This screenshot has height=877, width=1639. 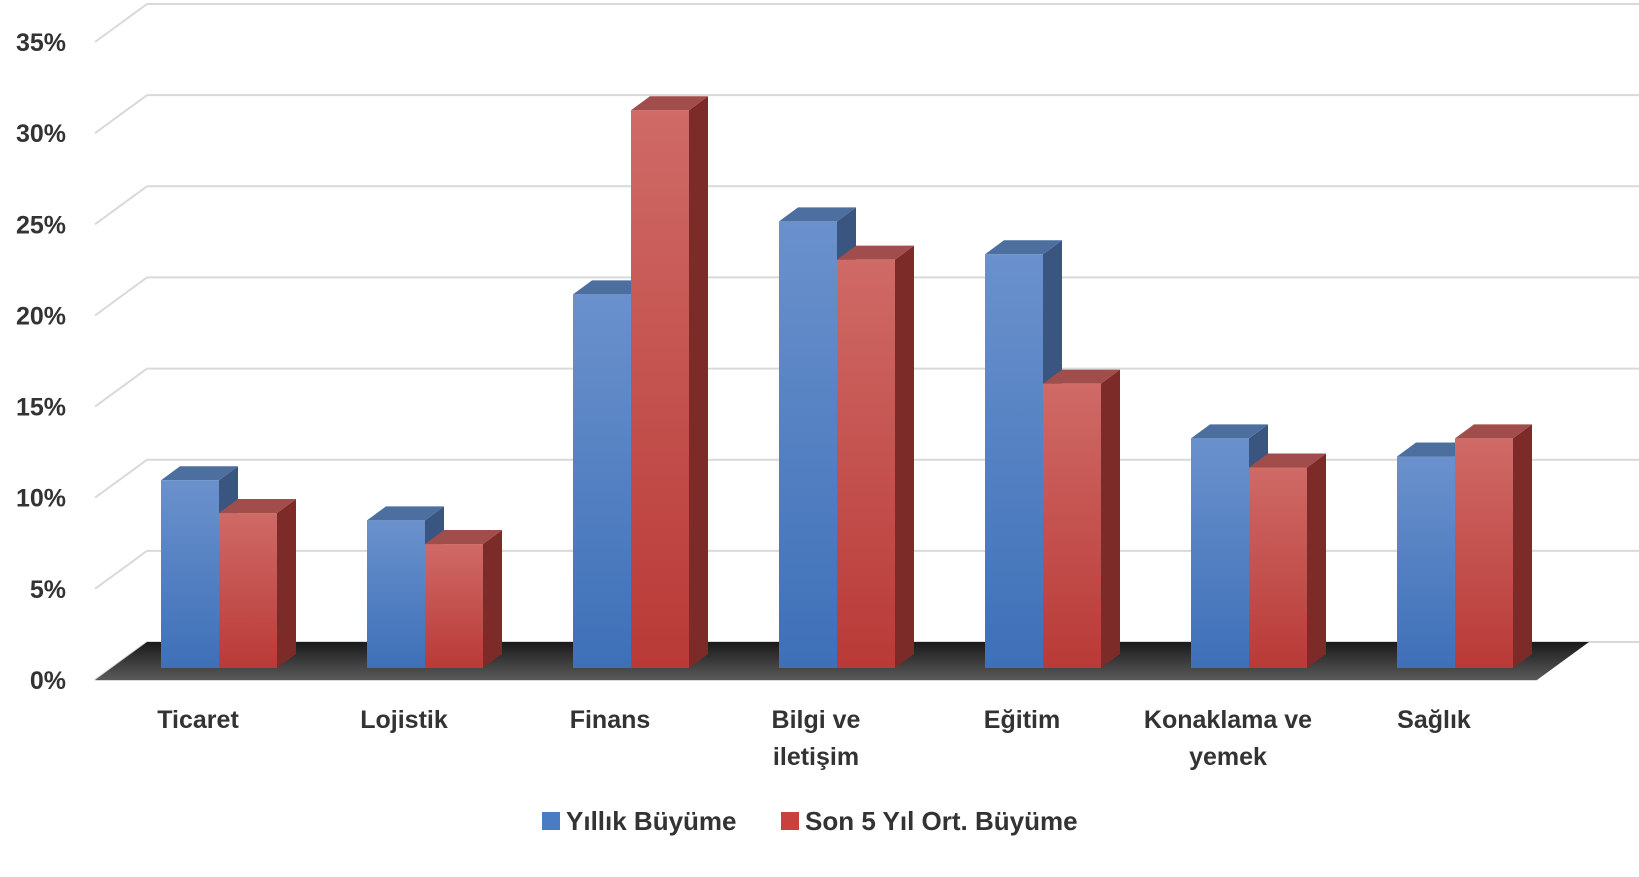 I want to click on y-axis-ticks: 0% 5% 10% 15% 20% 25% 30% 35%, so click(x=41, y=362).